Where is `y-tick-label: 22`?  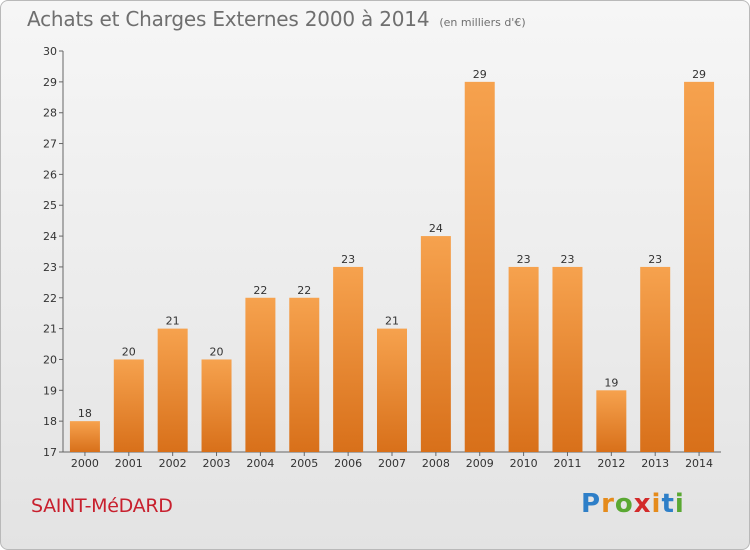 y-tick-label: 22 is located at coordinates (50, 298).